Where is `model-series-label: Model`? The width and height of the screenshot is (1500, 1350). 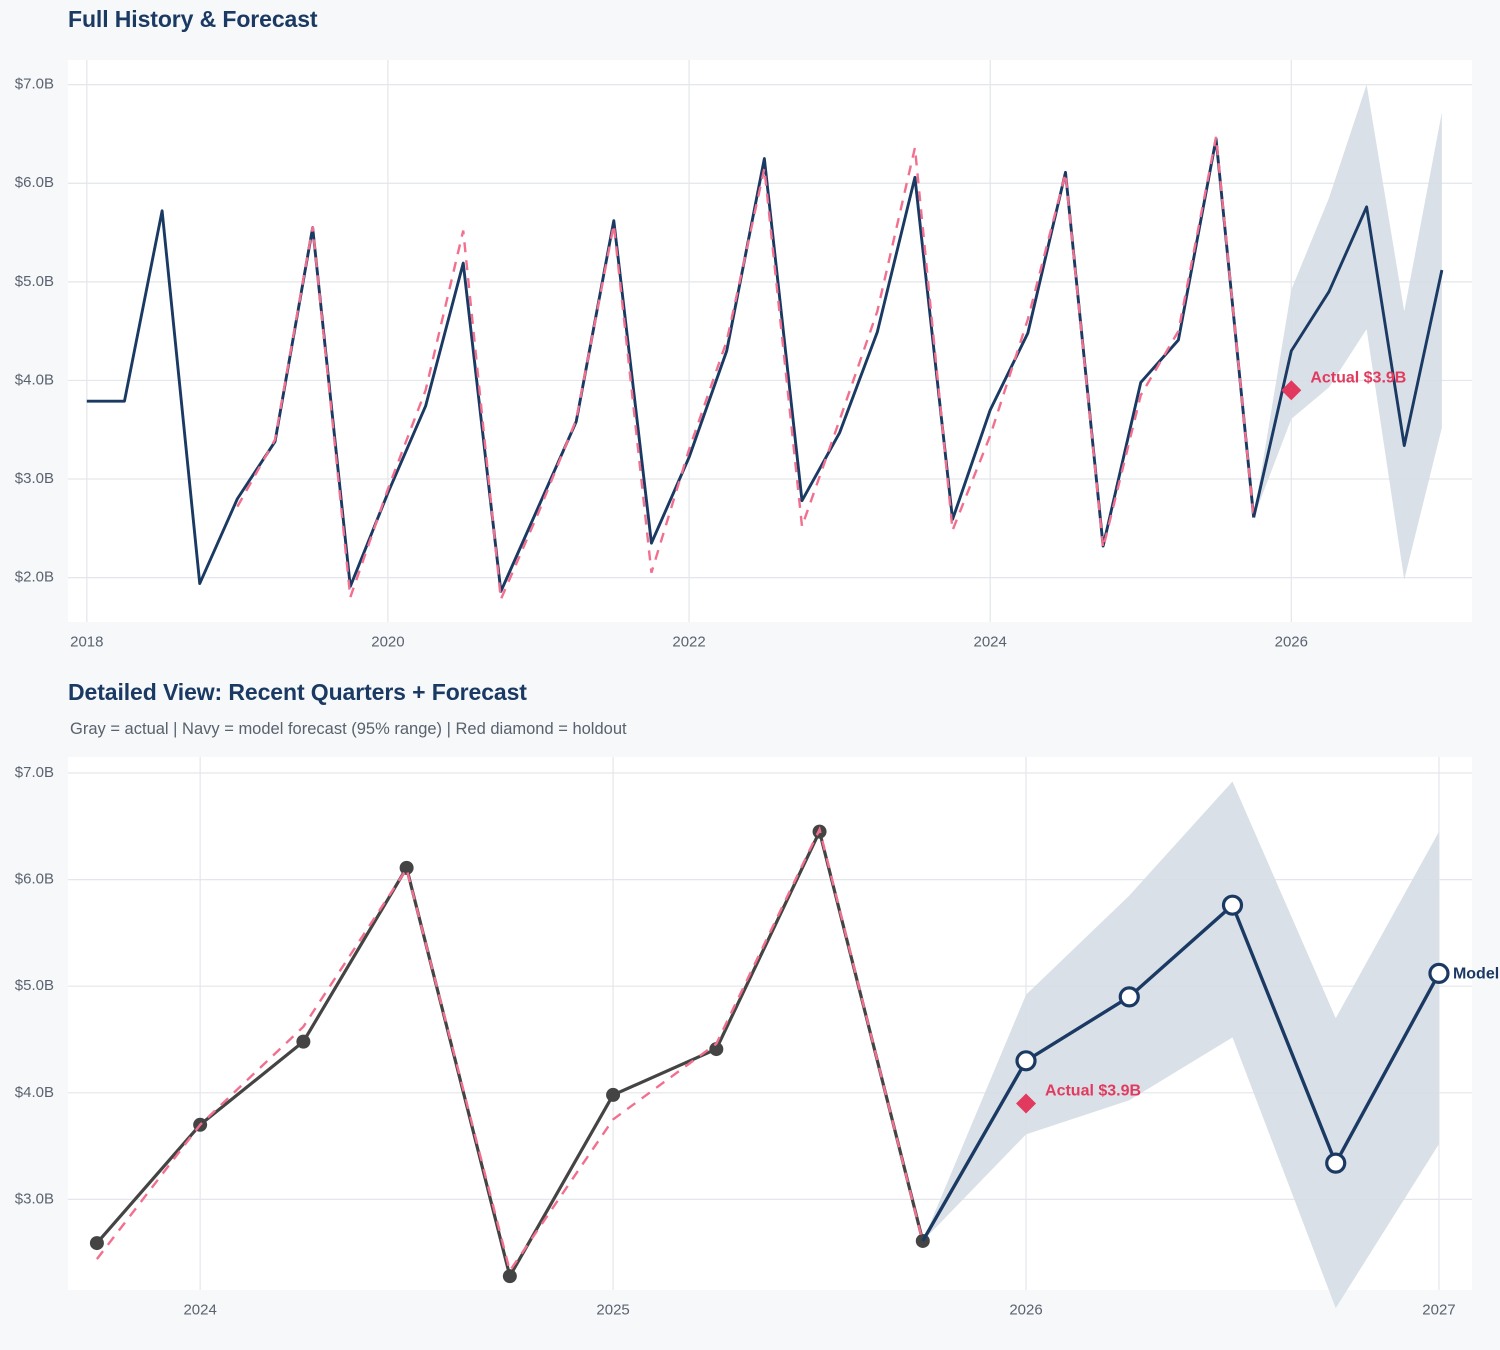
model-series-label: Model is located at coordinates (1476, 973).